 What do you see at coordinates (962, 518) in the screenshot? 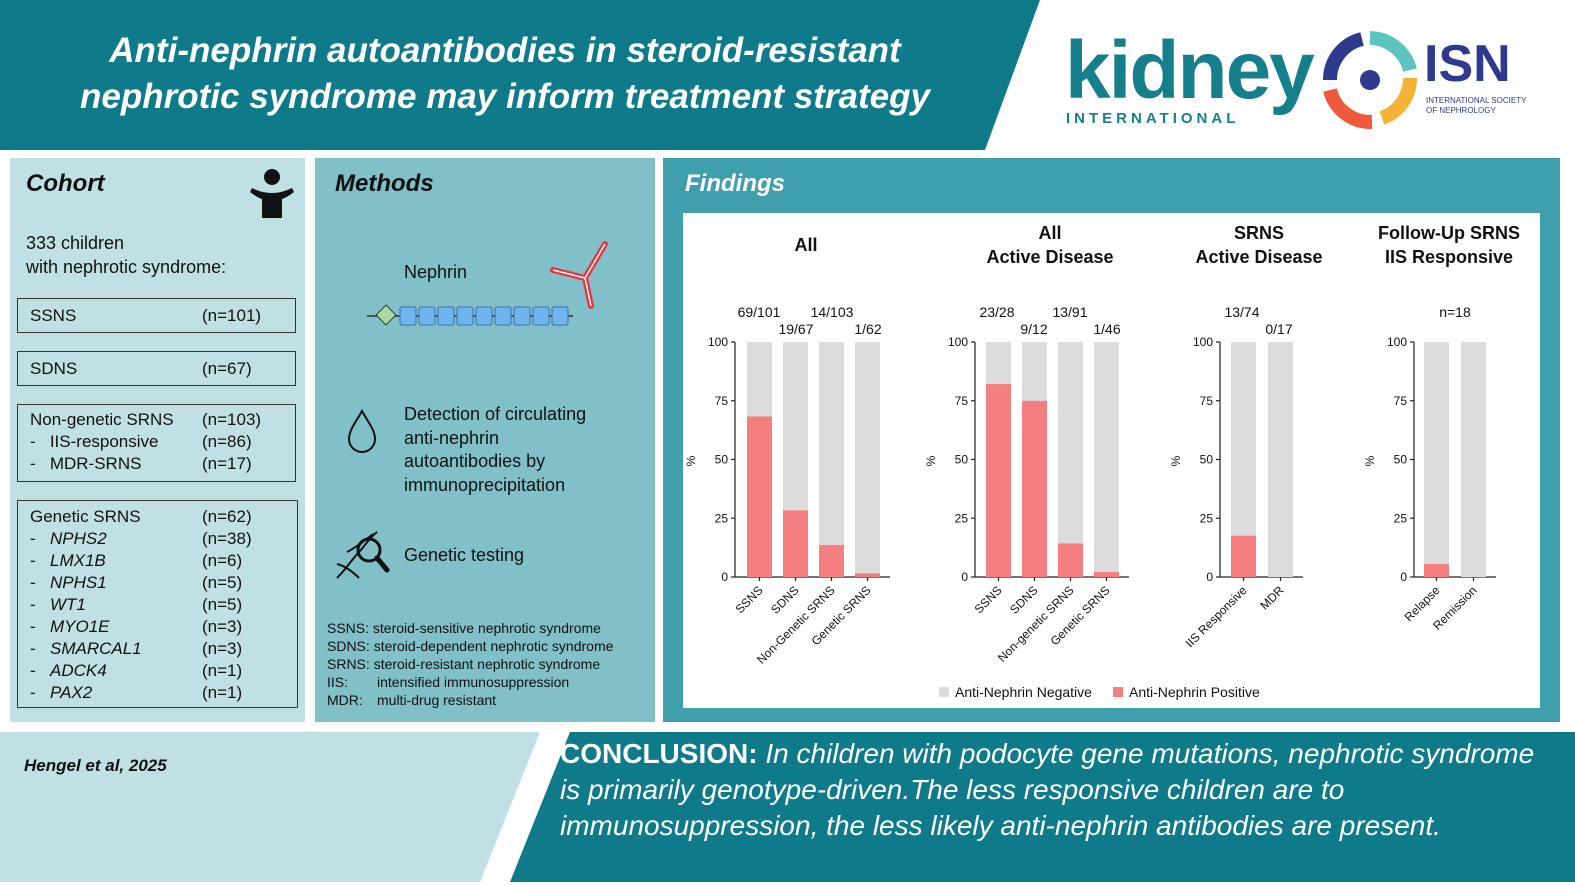
I see `y-tick-label: 25` at bounding box center [962, 518].